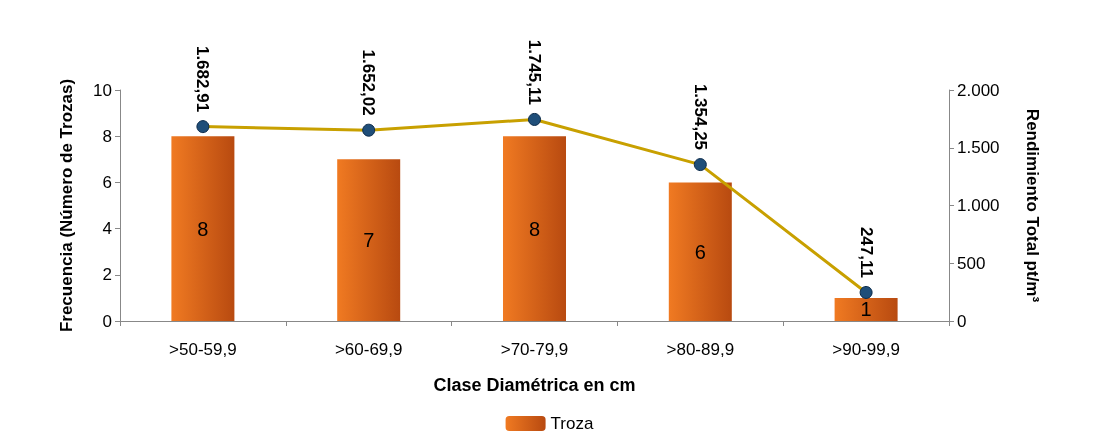 This screenshot has height=439, width=1099. Describe the element at coordinates (978, 90) in the screenshot. I see `y2-tick-label: 2.000` at that location.